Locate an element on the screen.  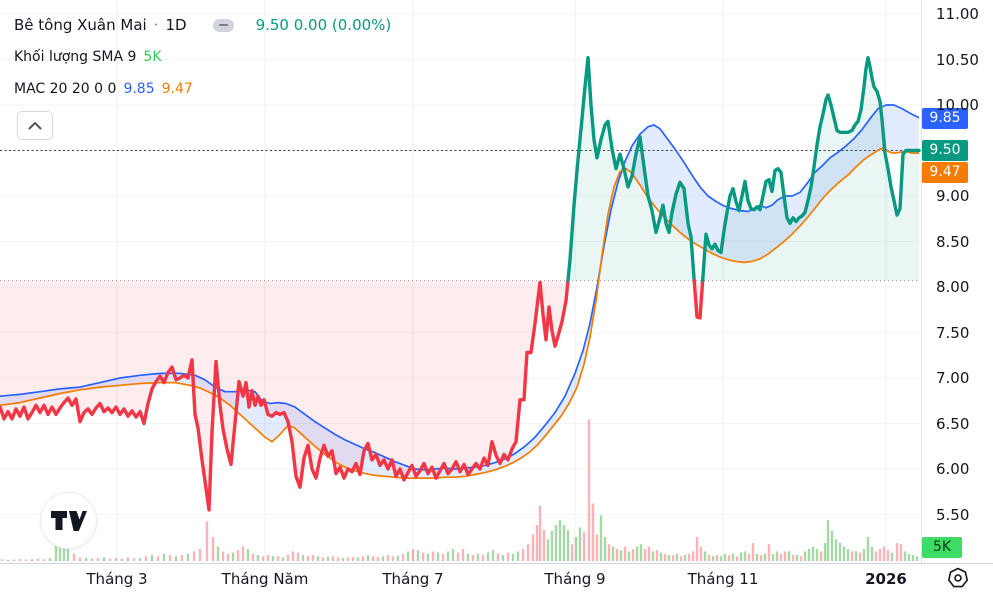
mac-fast-value: 9.85 is located at coordinates (139, 89).